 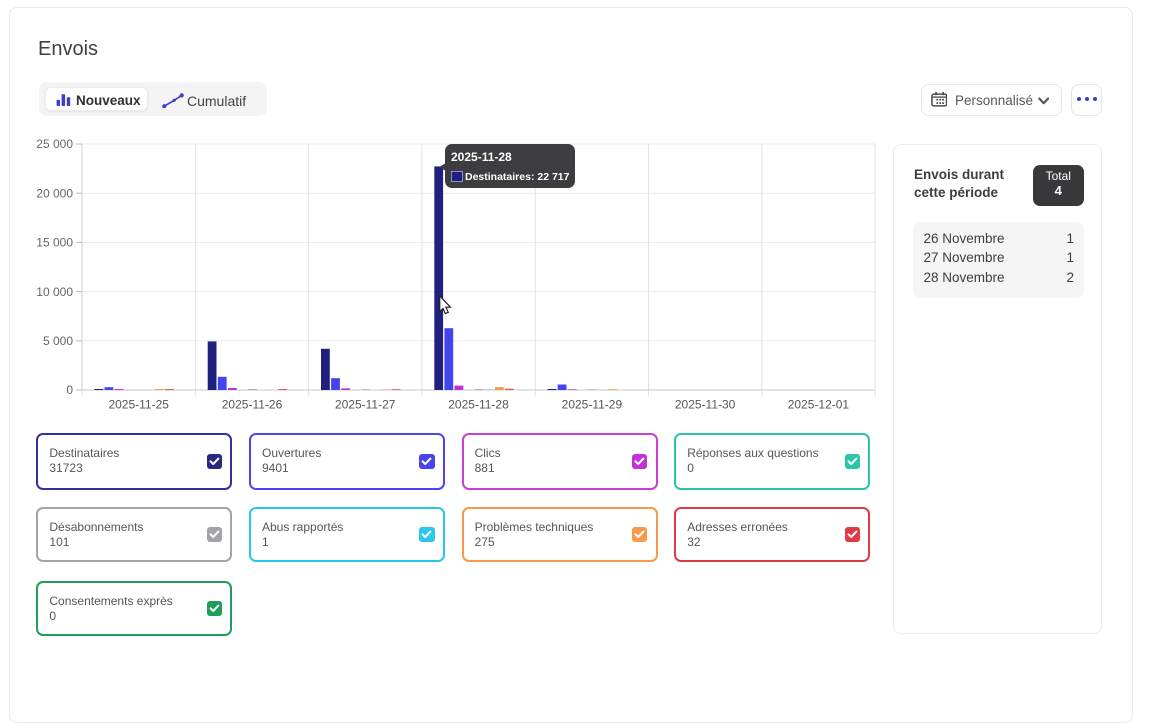 What do you see at coordinates (819, 405) in the screenshot?
I see `svg-text: 2025-12-01` at bounding box center [819, 405].